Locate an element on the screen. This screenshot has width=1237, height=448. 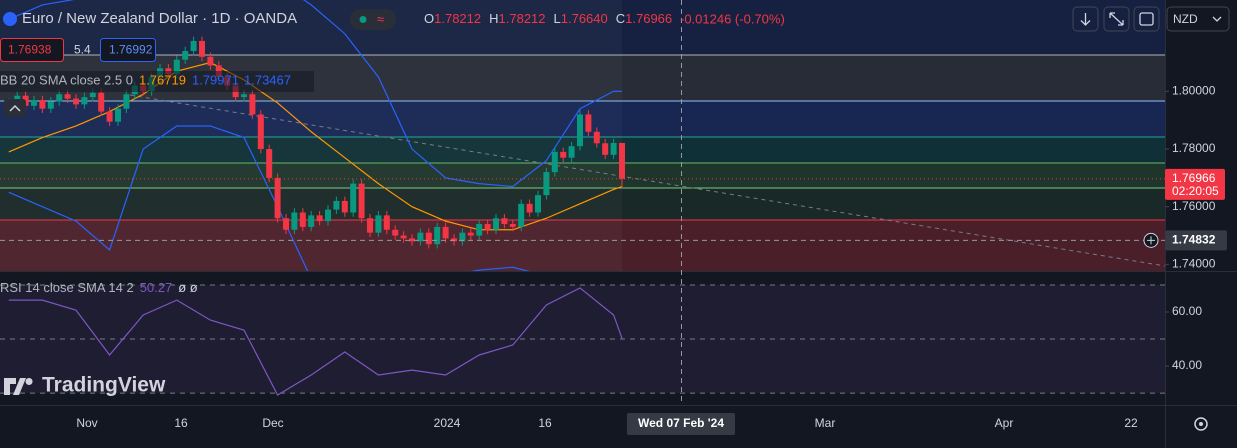
buy-button is located at coordinates (128, 50).